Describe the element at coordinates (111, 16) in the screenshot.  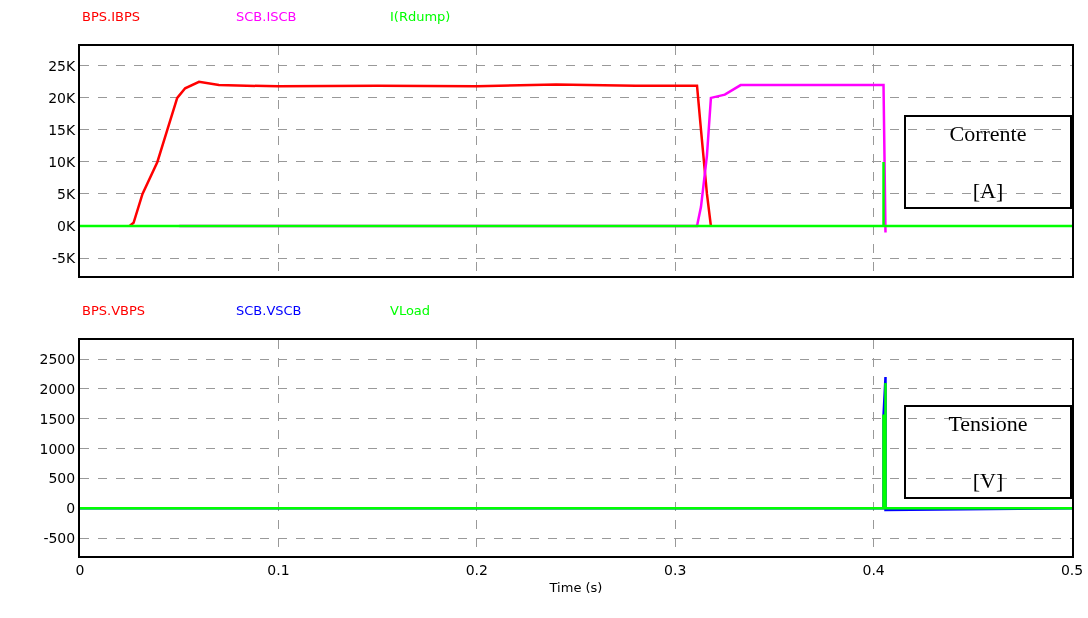
I see `text: BPS.IBPS` at that location.